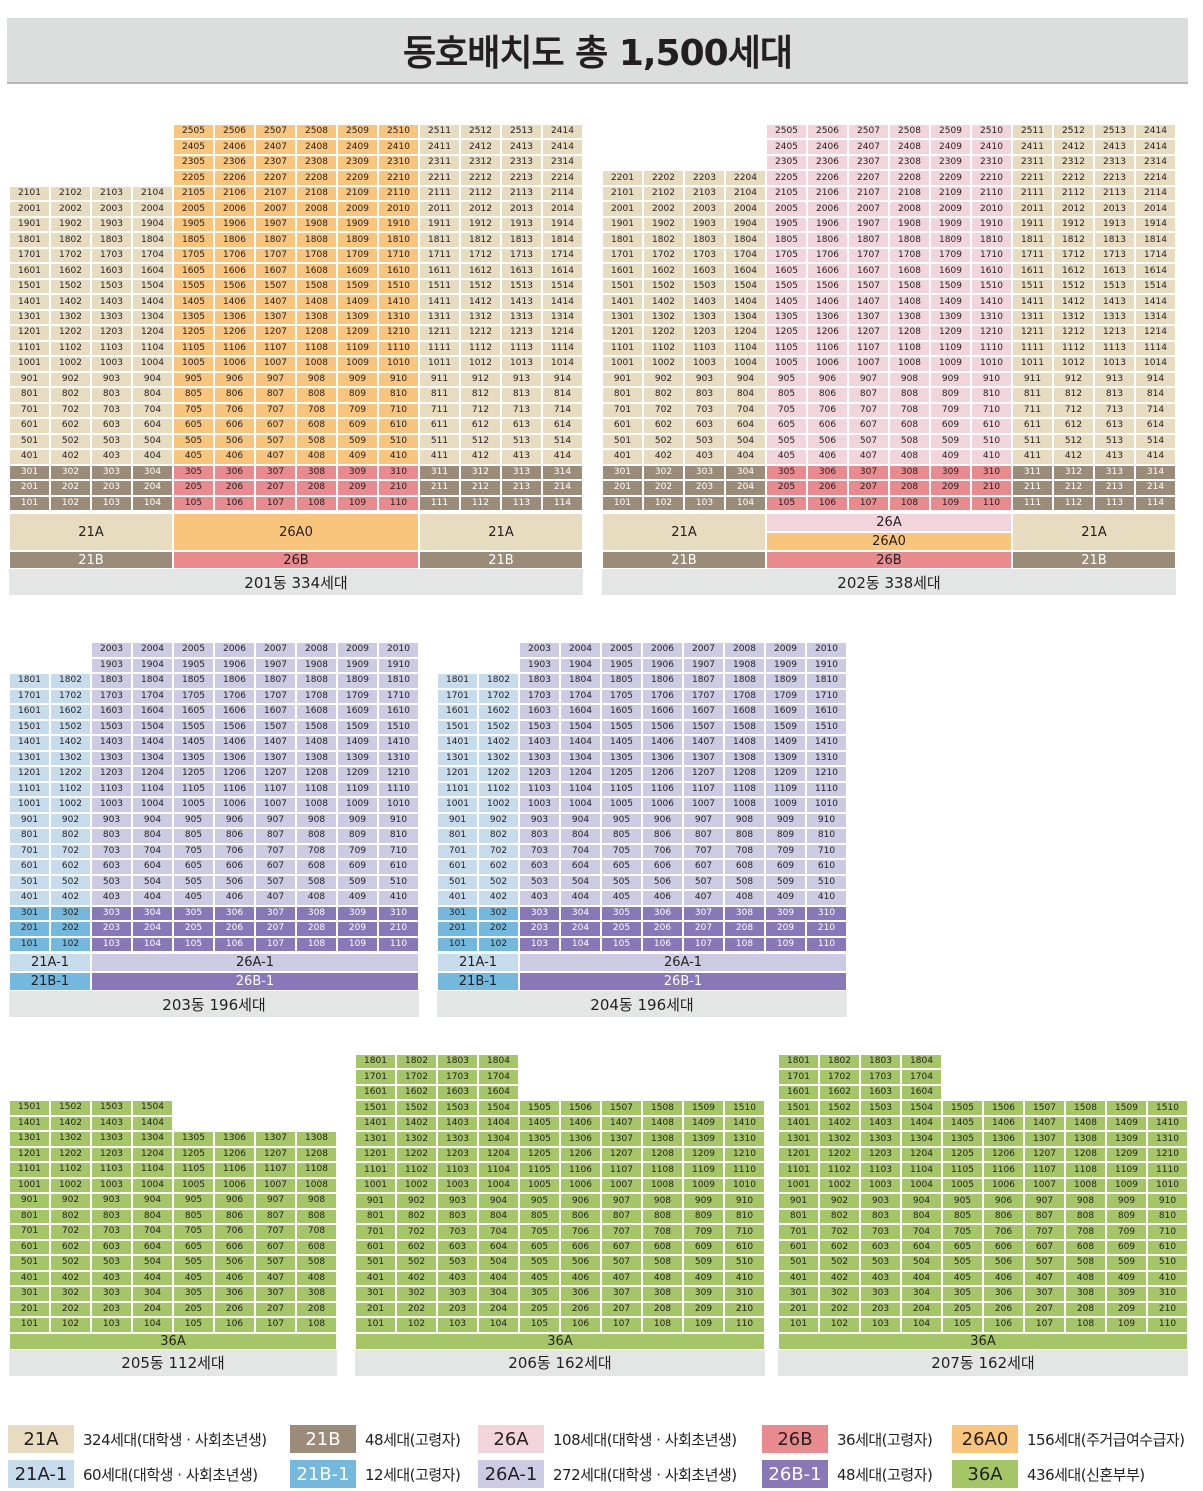 This screenshot has height=1491, width=1203. I want to click on unit-cell: 1606, so click(234, 712).